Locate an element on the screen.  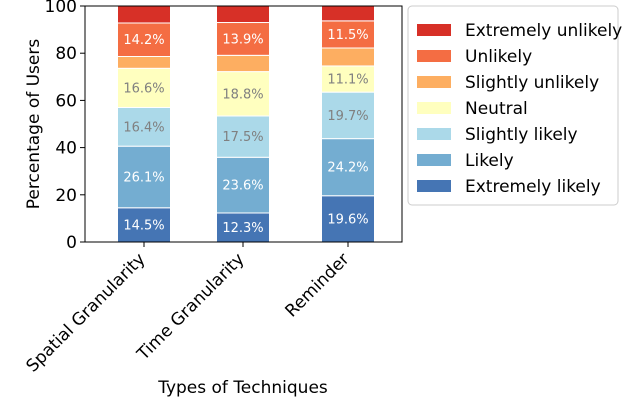
bar-data-label: 13.9% is located at coordinates (242, 39).